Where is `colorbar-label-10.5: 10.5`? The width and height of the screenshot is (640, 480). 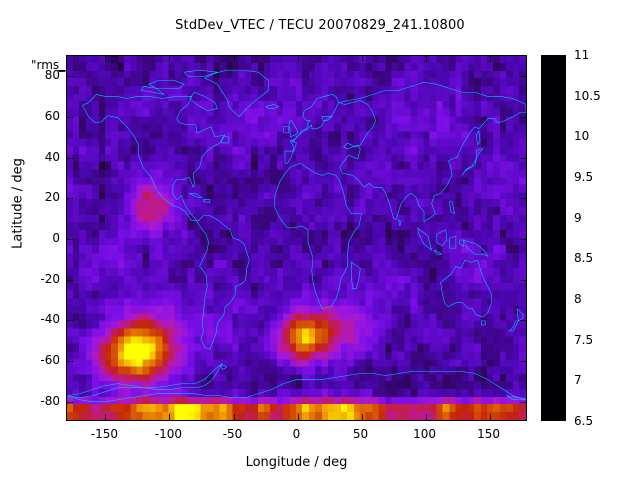 colorbar-label-10.5: 10.5 is located at coordinates (587, 95).